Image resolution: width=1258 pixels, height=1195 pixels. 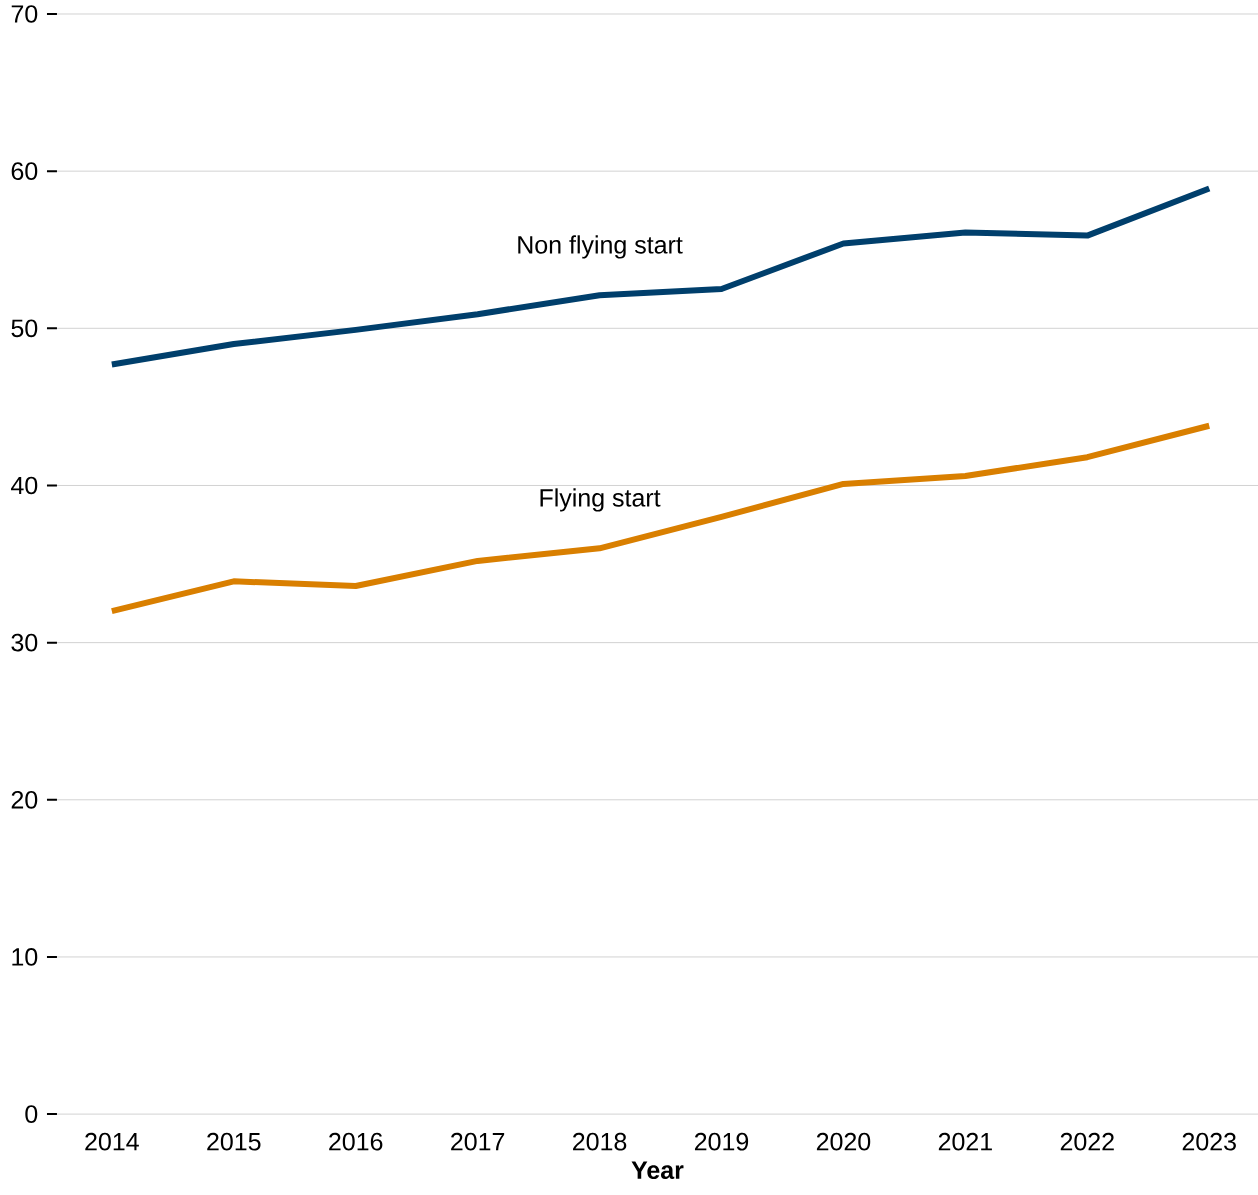 What do you see at coordinates (24, 171) in the screenshot?
I see `y-tick-label: 60` at bounding box center [24, 171].